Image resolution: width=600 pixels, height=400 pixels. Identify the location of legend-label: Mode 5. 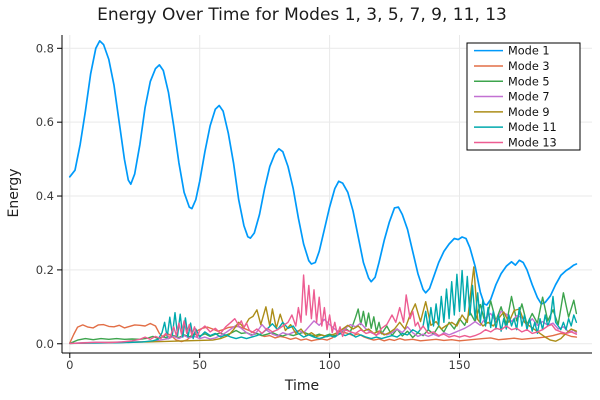
(529, 81).